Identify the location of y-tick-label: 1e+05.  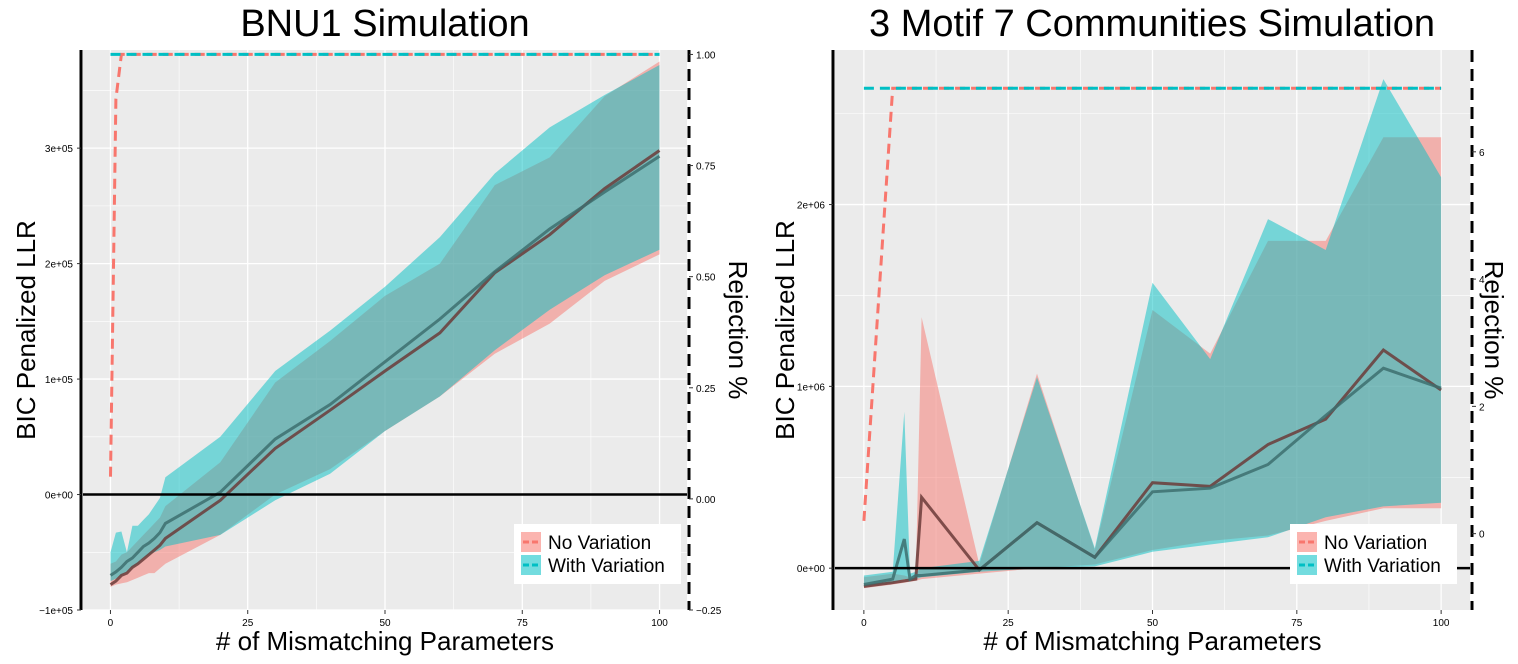
(59, 380).